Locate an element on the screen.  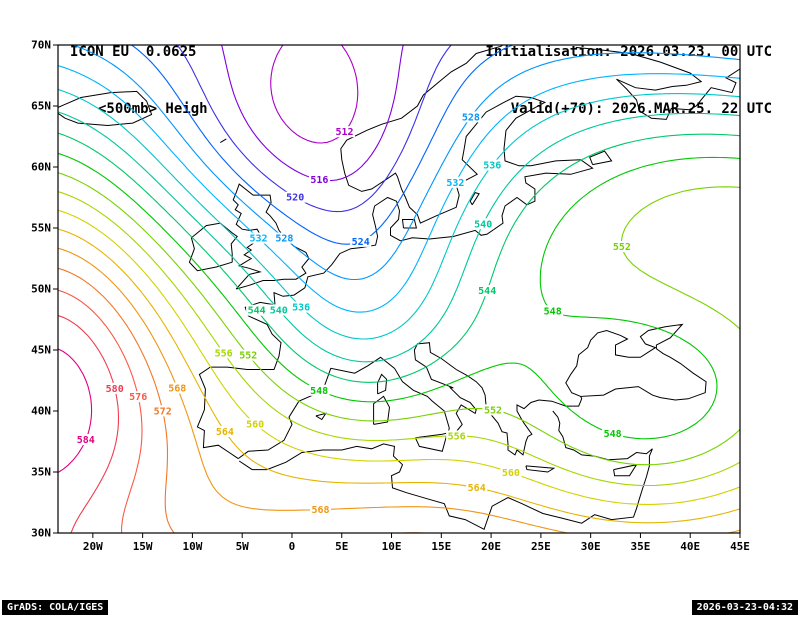
lat-tick-label: 50N is located at coordinates (41, 289).